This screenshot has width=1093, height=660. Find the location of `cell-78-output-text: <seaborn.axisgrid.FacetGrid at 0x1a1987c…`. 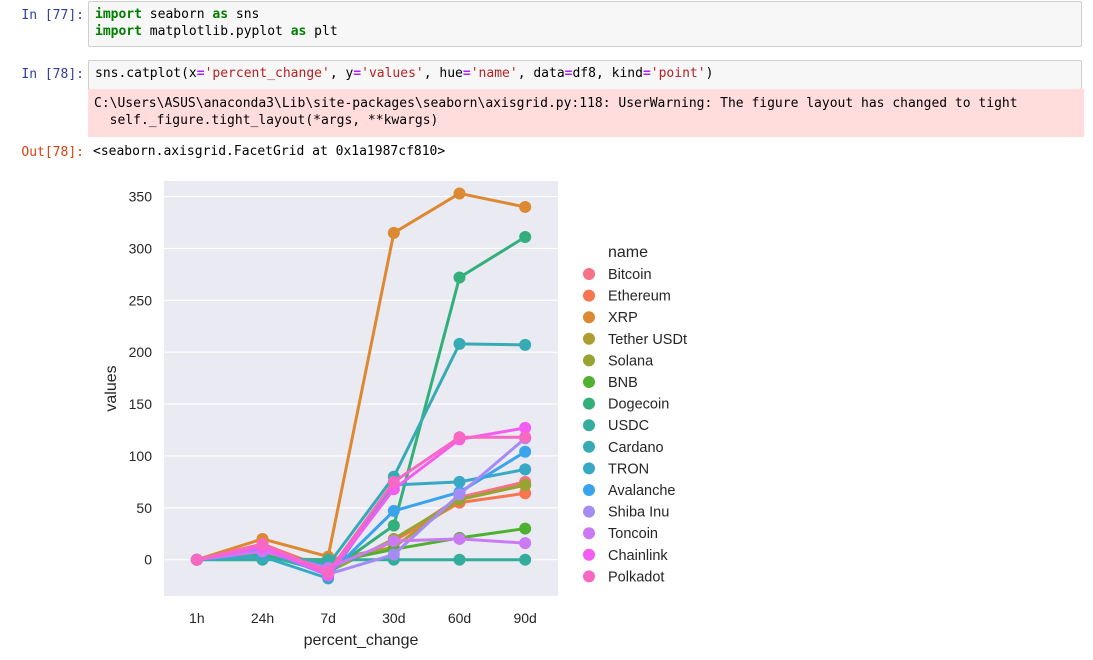

cell-78-output-text: <seaborn.axisgrid.FacetGrid at 0x1a1987c… is located at coordinates (269, 151).